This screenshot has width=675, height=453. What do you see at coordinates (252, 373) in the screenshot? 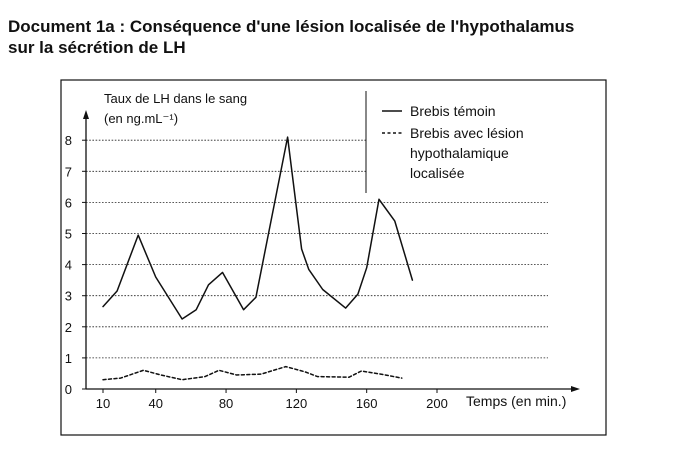
I see `series-line-lesion` at bounding box center [252, 373].